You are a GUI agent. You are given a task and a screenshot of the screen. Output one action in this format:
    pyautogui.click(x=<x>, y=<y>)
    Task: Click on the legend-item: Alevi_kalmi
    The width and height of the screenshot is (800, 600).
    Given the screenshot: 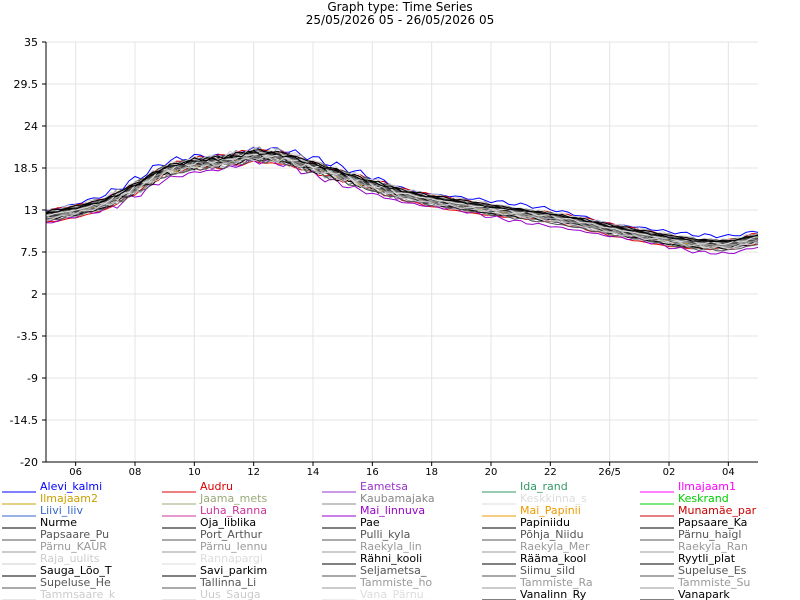 What is the action you would take?
    pyautogui.click(x=52, y=486)
    